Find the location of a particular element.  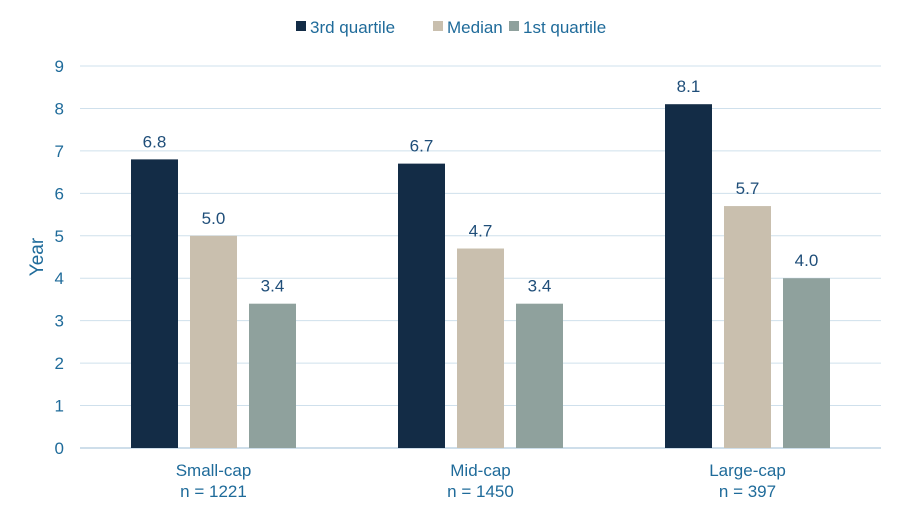

data-label: 6.7 is located at coordinates (422, 146).